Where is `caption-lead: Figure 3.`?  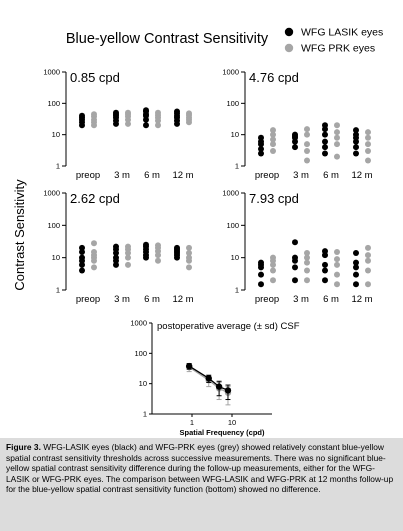 caption-lead: Figure 3. is located at coordinates (23, 447).